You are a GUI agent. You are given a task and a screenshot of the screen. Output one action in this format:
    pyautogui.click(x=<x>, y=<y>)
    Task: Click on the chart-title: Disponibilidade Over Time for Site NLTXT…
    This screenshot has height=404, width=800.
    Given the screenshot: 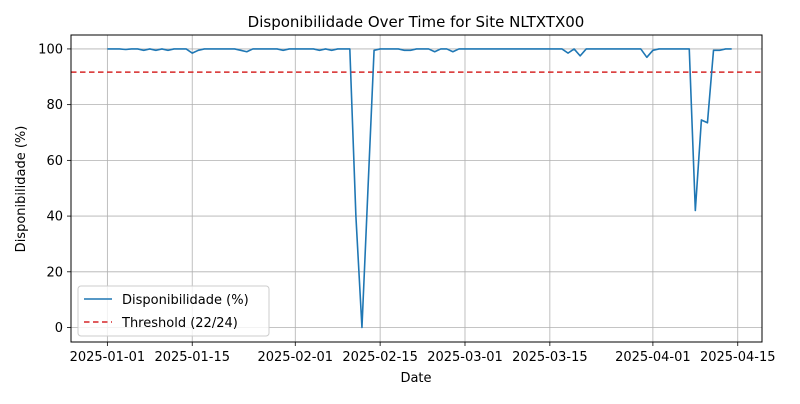 What is the action you would take?
    pyautogui.click(x=416, y=22)
    